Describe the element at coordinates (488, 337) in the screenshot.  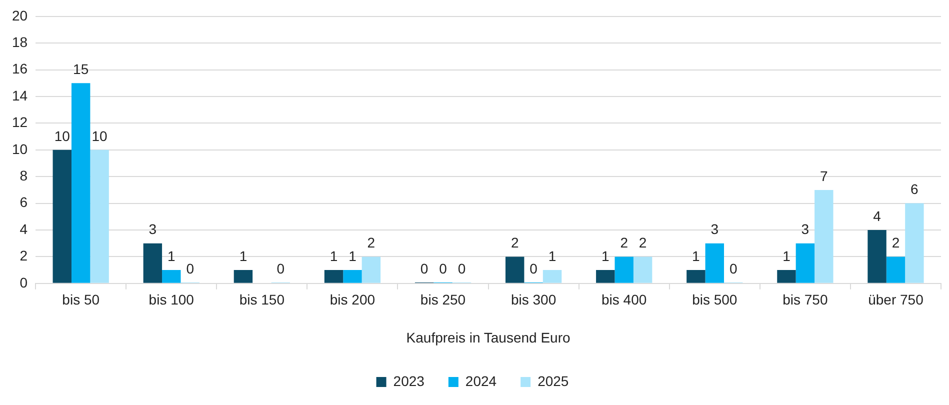
I see `x-axis-title: Kaufpreis in Tausend Euro` at that location.